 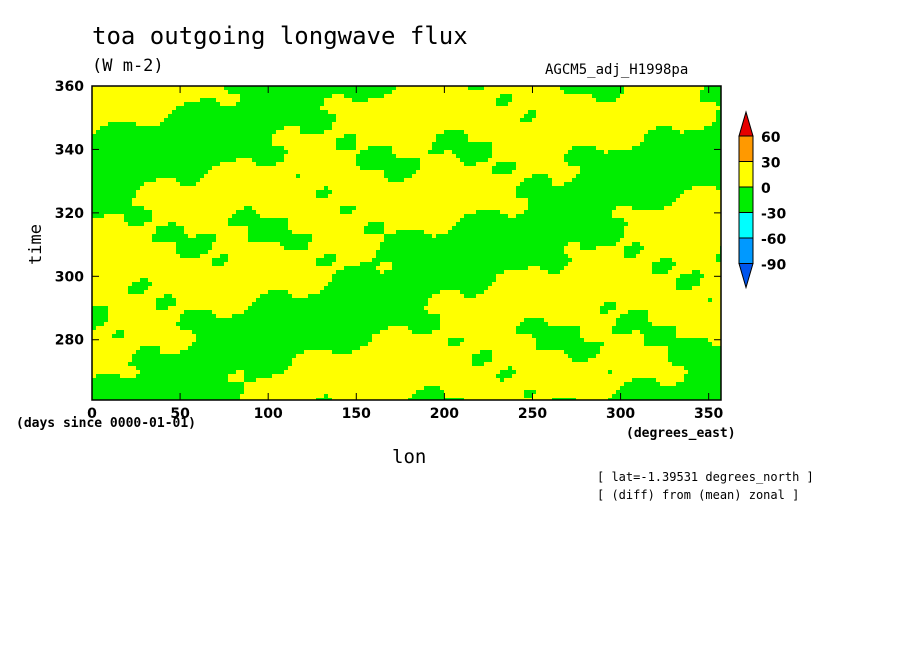 I want to click on x-tick-label: 50, so click(x=180, y=414).